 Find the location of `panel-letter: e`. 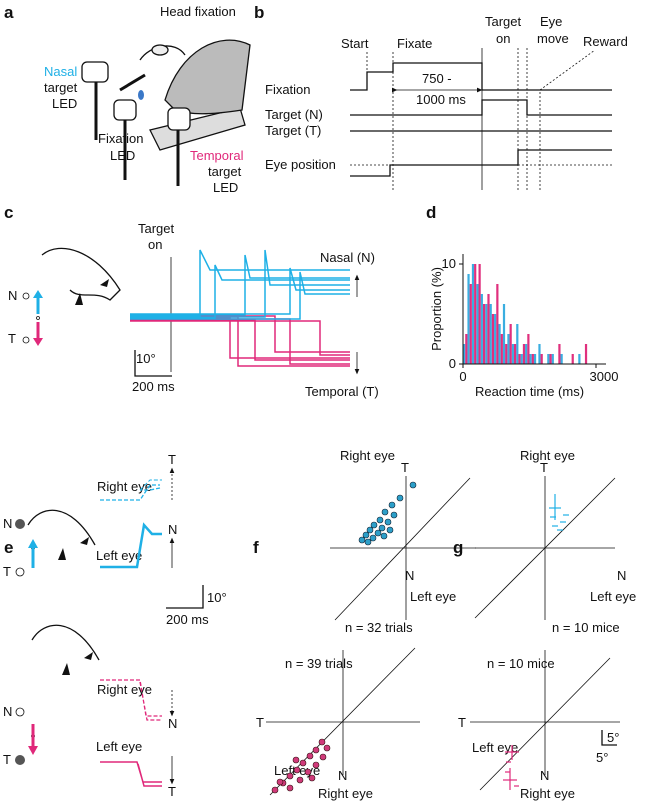

panel-letter: e is located at coordinates (8, 547).